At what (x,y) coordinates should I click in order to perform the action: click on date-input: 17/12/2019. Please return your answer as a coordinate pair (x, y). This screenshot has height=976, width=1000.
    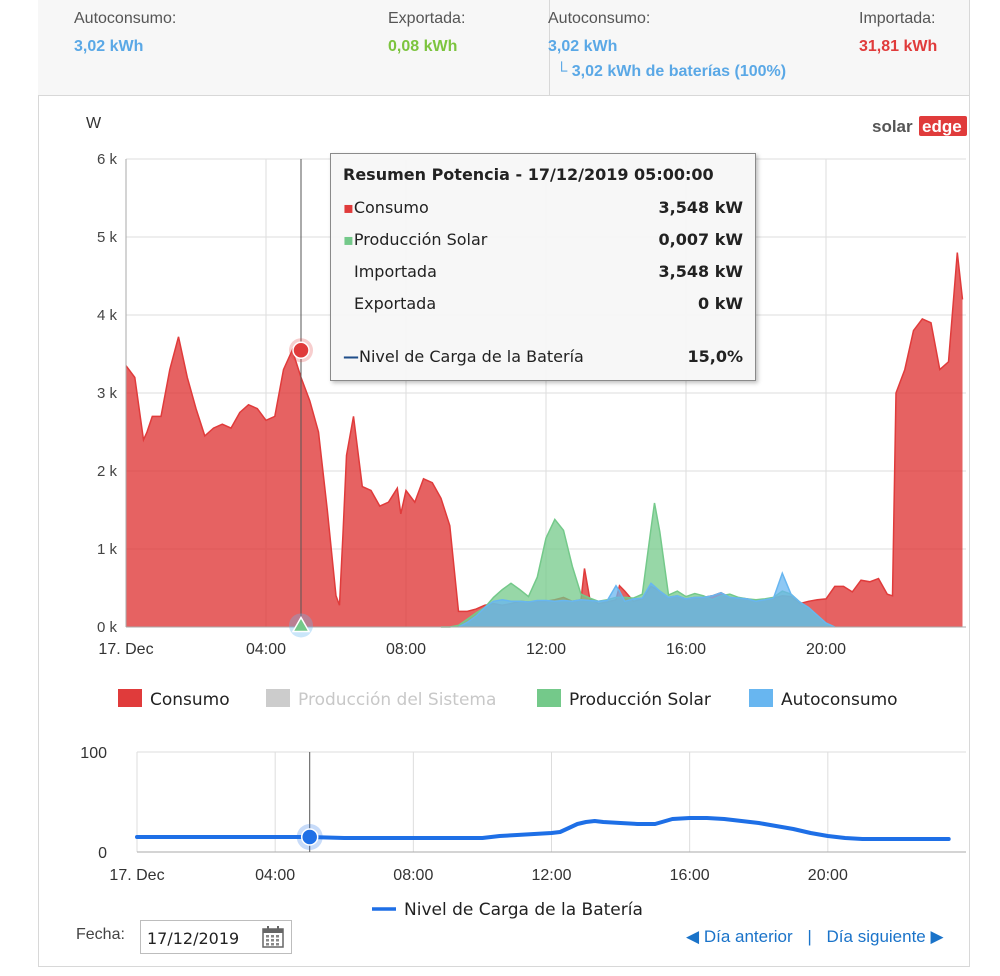
    Looking at the image, I should click on (216, 937).